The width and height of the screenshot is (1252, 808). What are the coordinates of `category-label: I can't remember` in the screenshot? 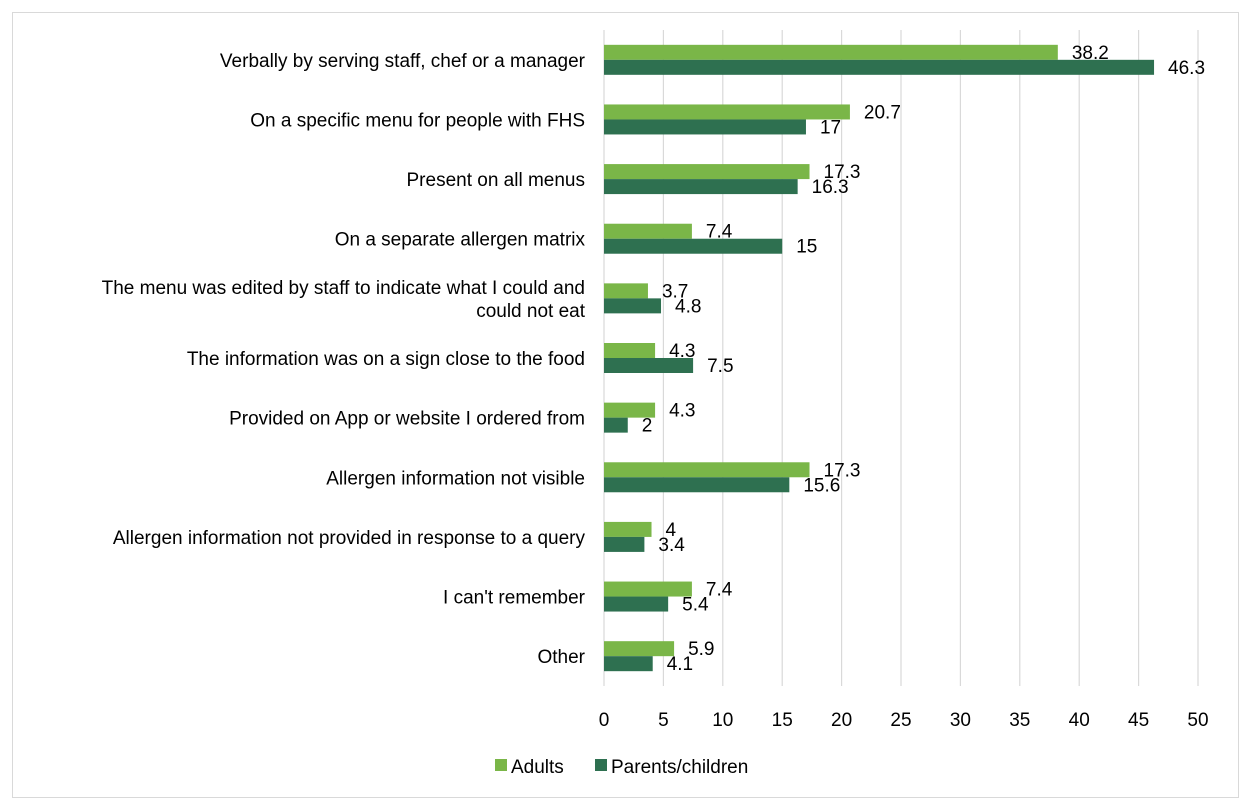 It's located at (514, 598).